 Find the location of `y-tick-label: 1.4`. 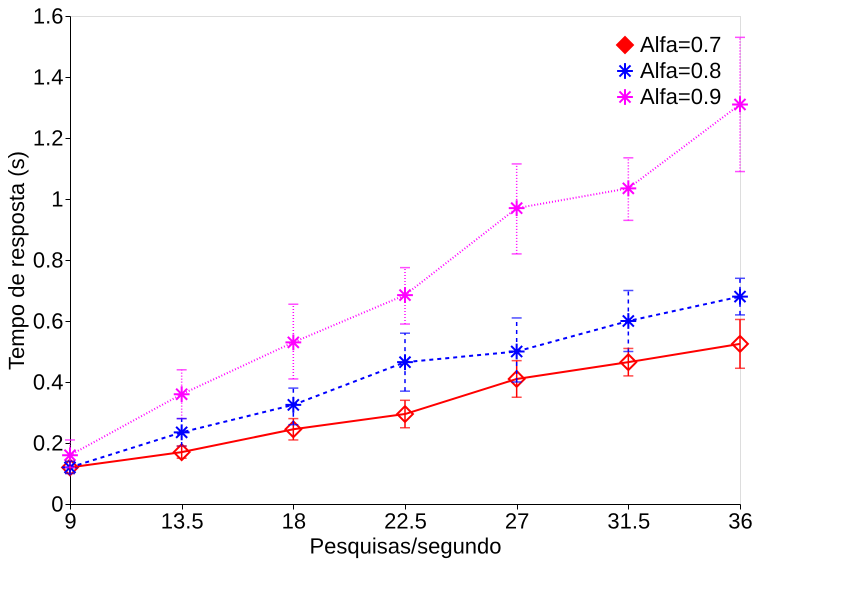

y-tick-label: 1.4 is located at coordinates (48, 77).